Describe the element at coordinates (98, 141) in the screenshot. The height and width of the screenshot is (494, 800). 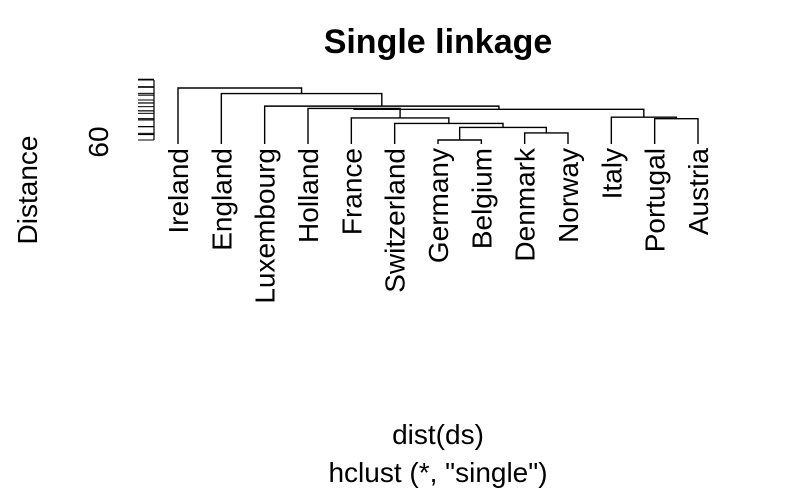
I see `y-axis-tick-label: 60` at that location.